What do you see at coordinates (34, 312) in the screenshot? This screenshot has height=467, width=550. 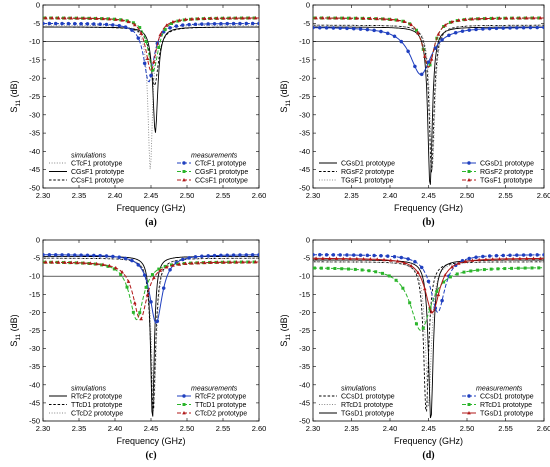 I see `y-tick-label: -20` at bounding box center [34, 312].